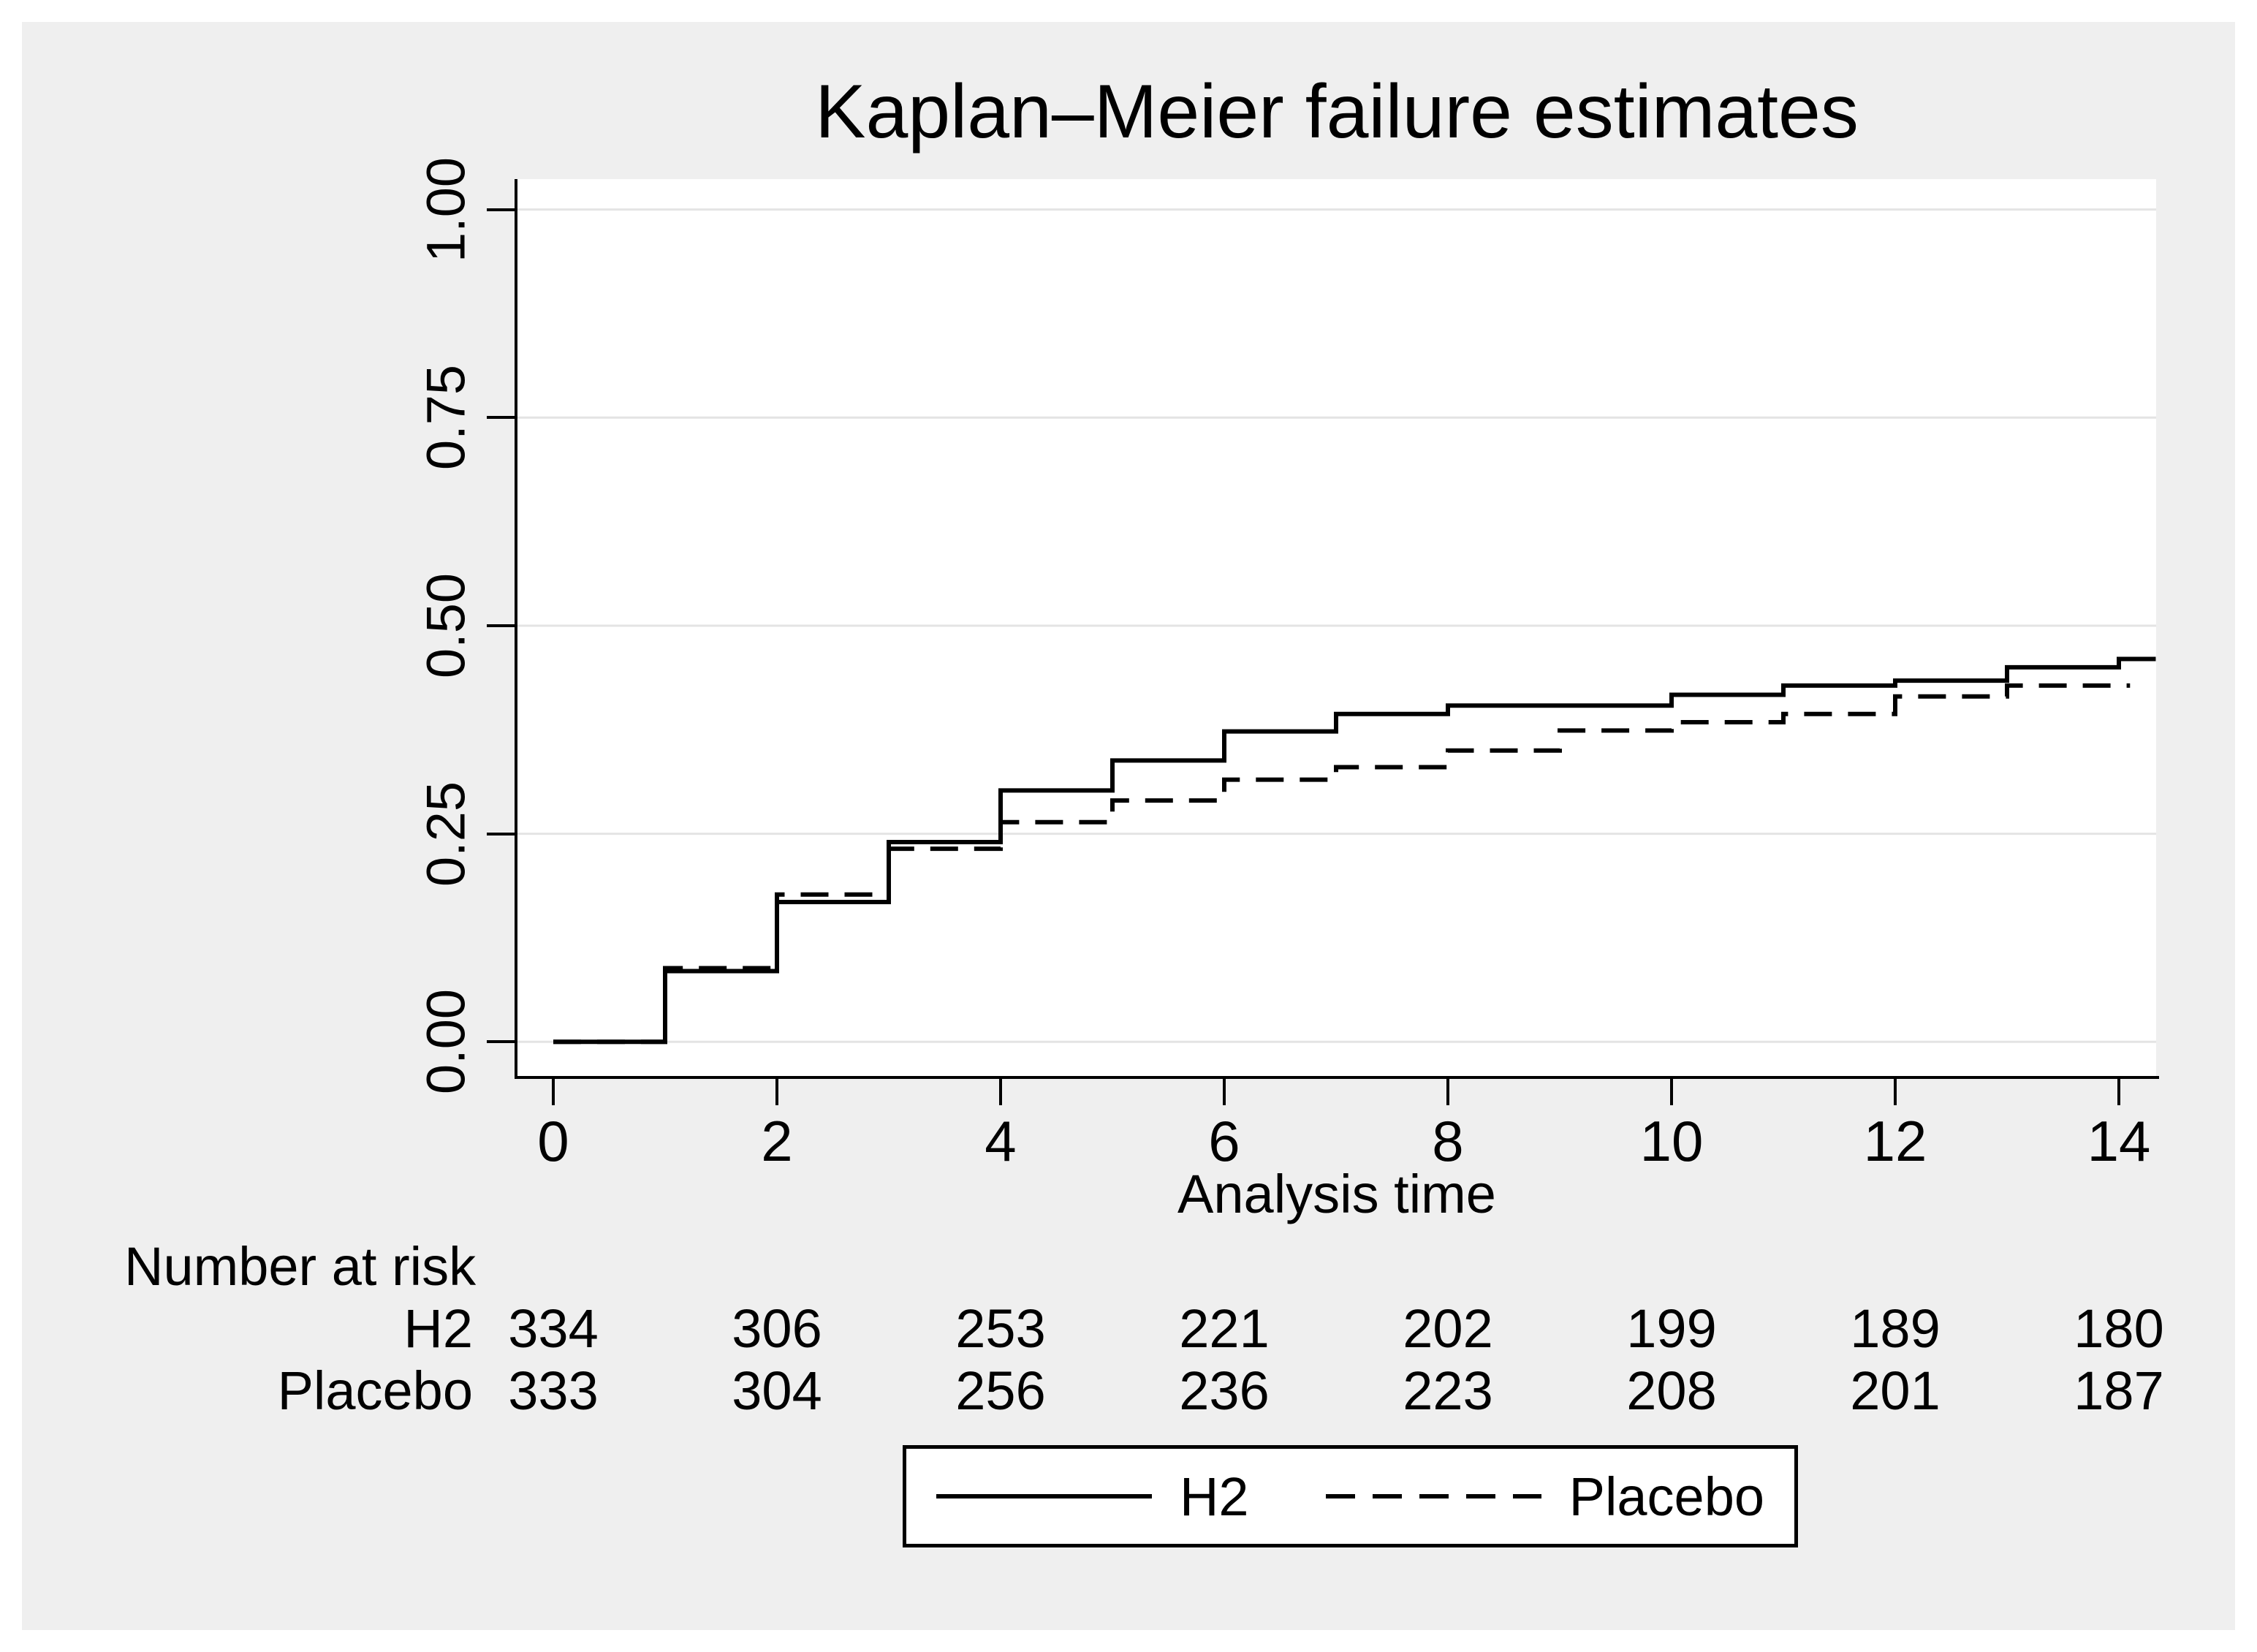 The width and height of the screenshot is (2257, 1652). I want to click on chart-title: Kaplan–Meier failure estimates, so click(1337, 111).